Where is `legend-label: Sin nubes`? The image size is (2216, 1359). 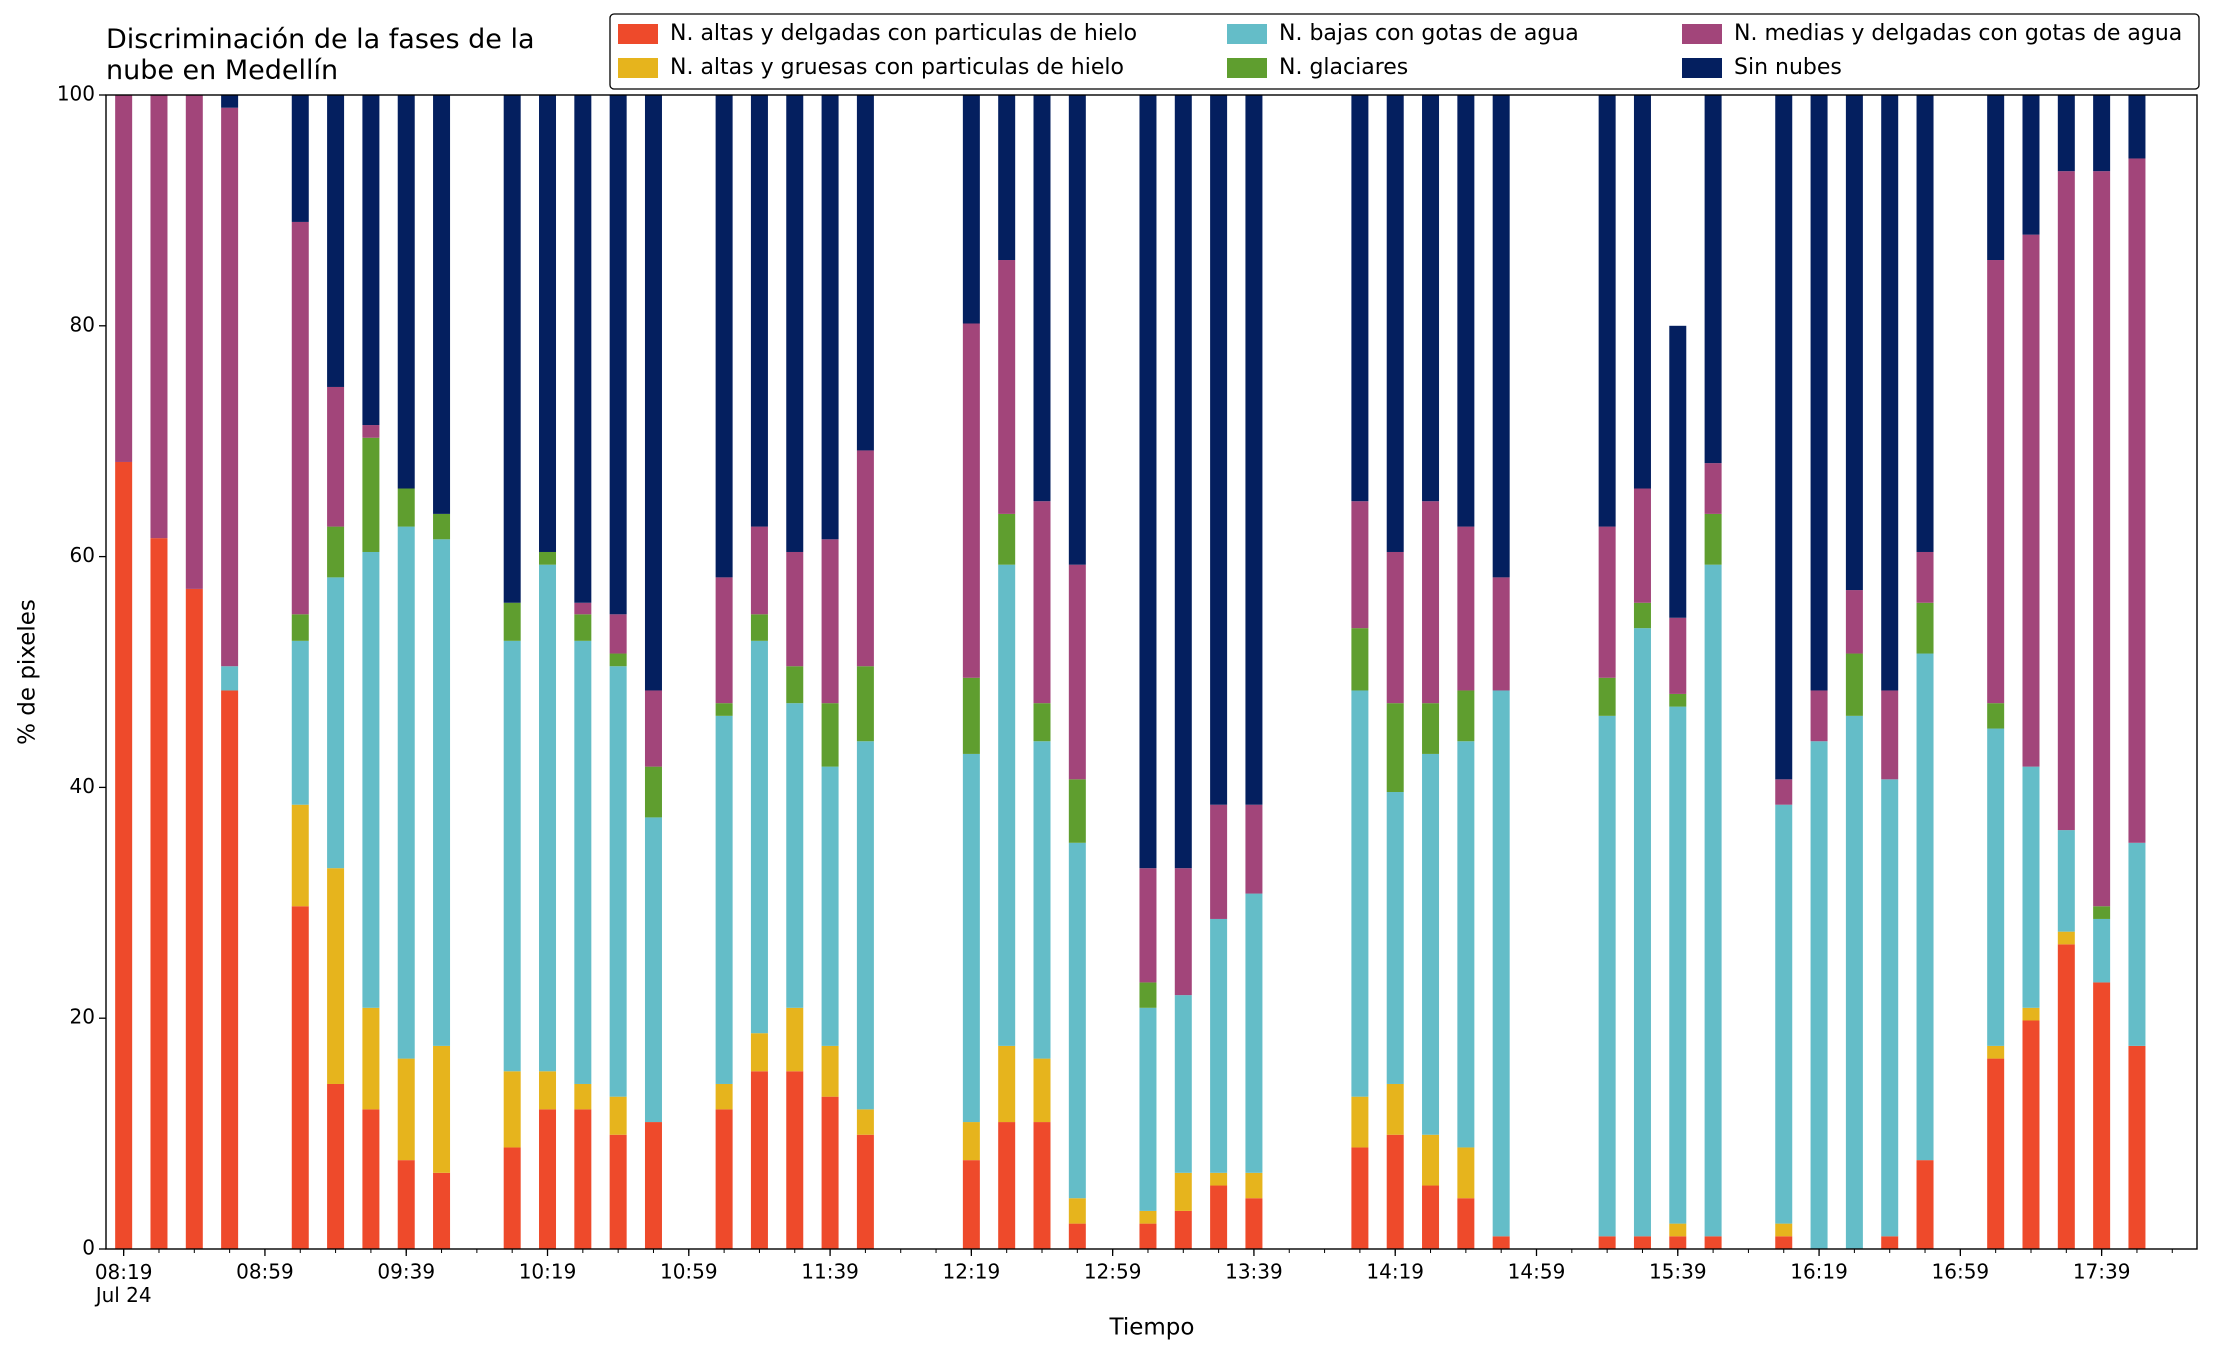
legend-label: Sin nubes is located at coordinates (1788, 67).